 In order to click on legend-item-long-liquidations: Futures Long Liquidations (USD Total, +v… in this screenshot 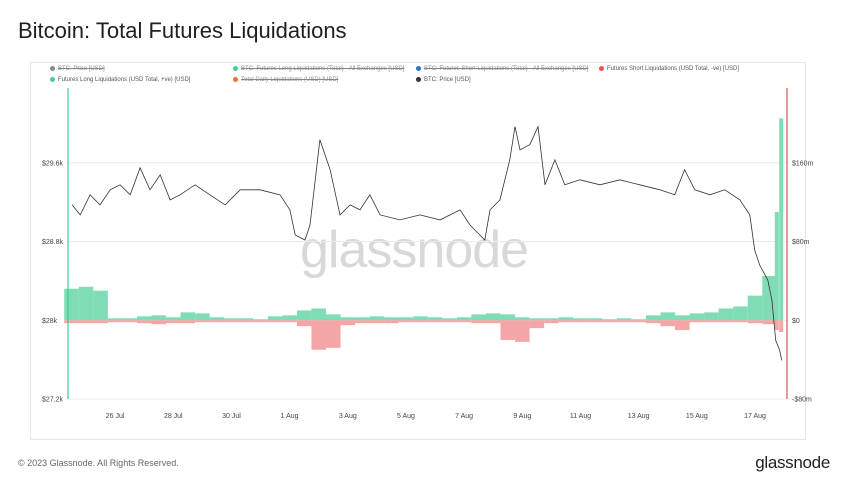, I will do `click(120, 80)`.